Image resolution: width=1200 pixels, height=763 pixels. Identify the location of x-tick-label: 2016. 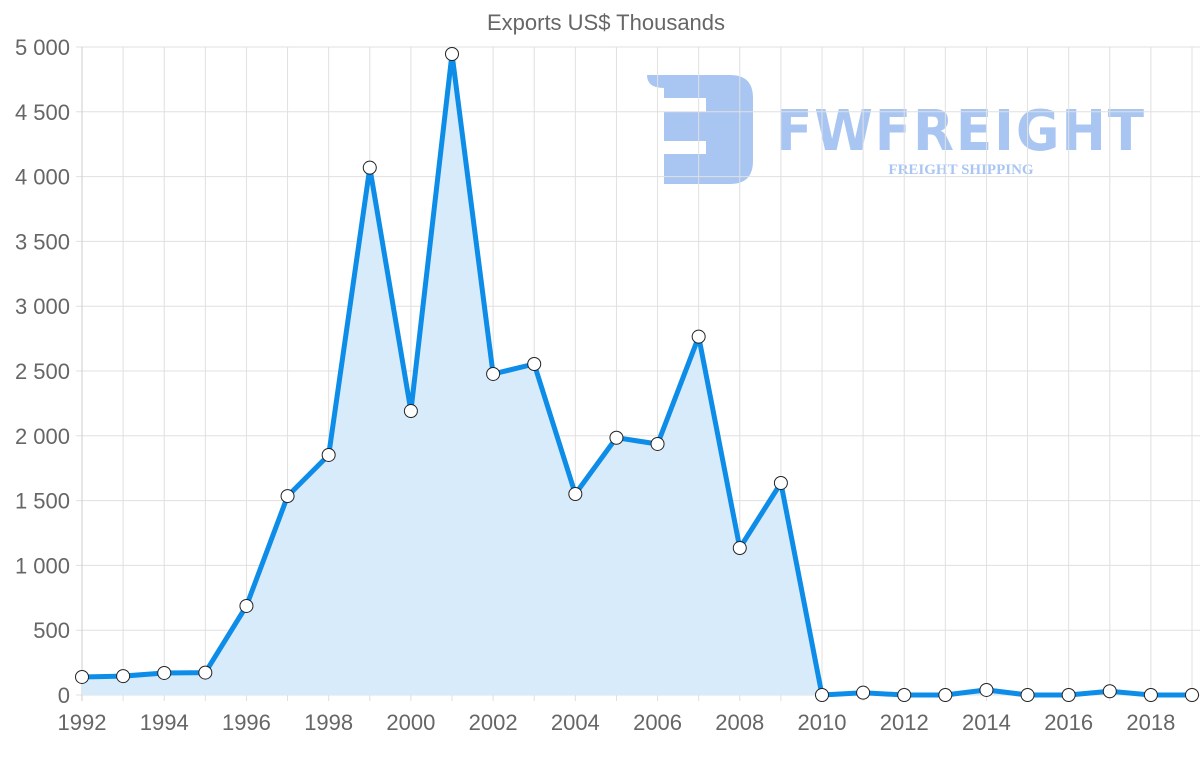
(1068, 722).